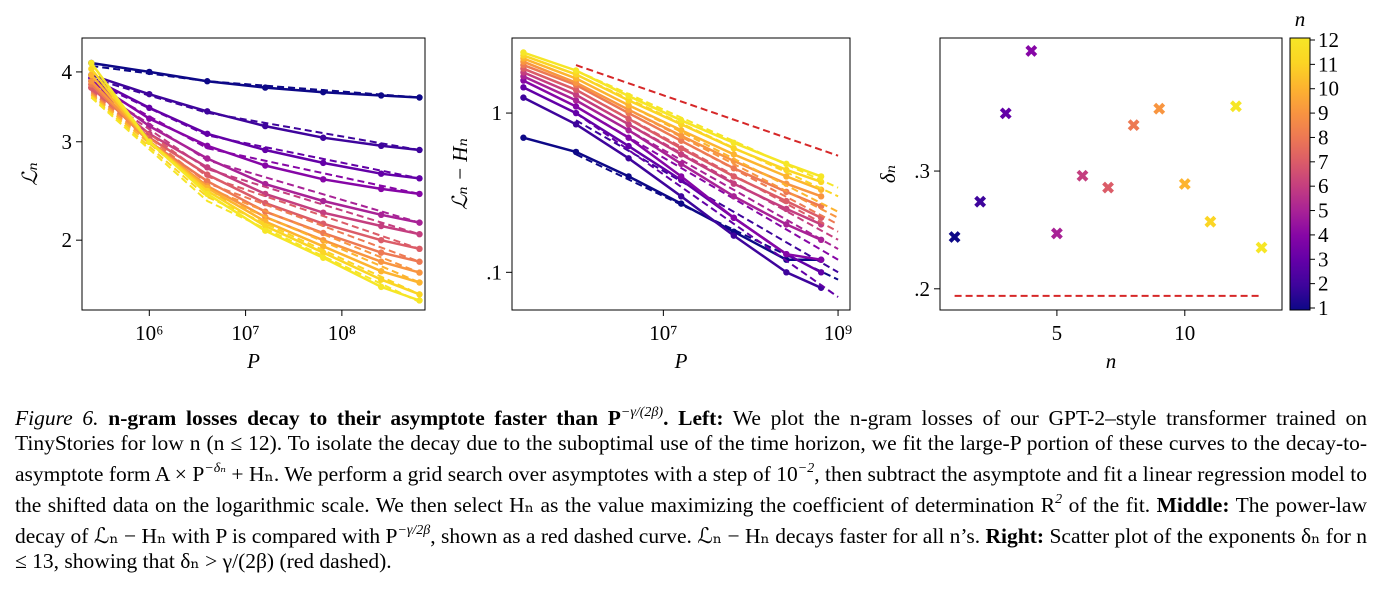  Describe the element at coordinates (1193, 505) in the screenshot. I see `caption-segment: Middle:` at that location.